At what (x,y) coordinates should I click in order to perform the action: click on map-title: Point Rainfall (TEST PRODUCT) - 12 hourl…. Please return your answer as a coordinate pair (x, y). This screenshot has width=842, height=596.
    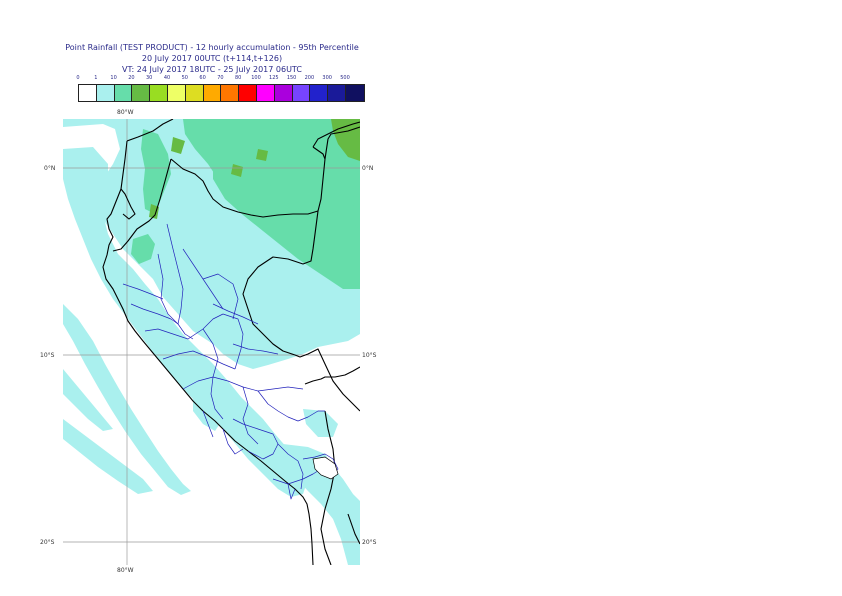
    Looking at the image, I should click on (212, 47).